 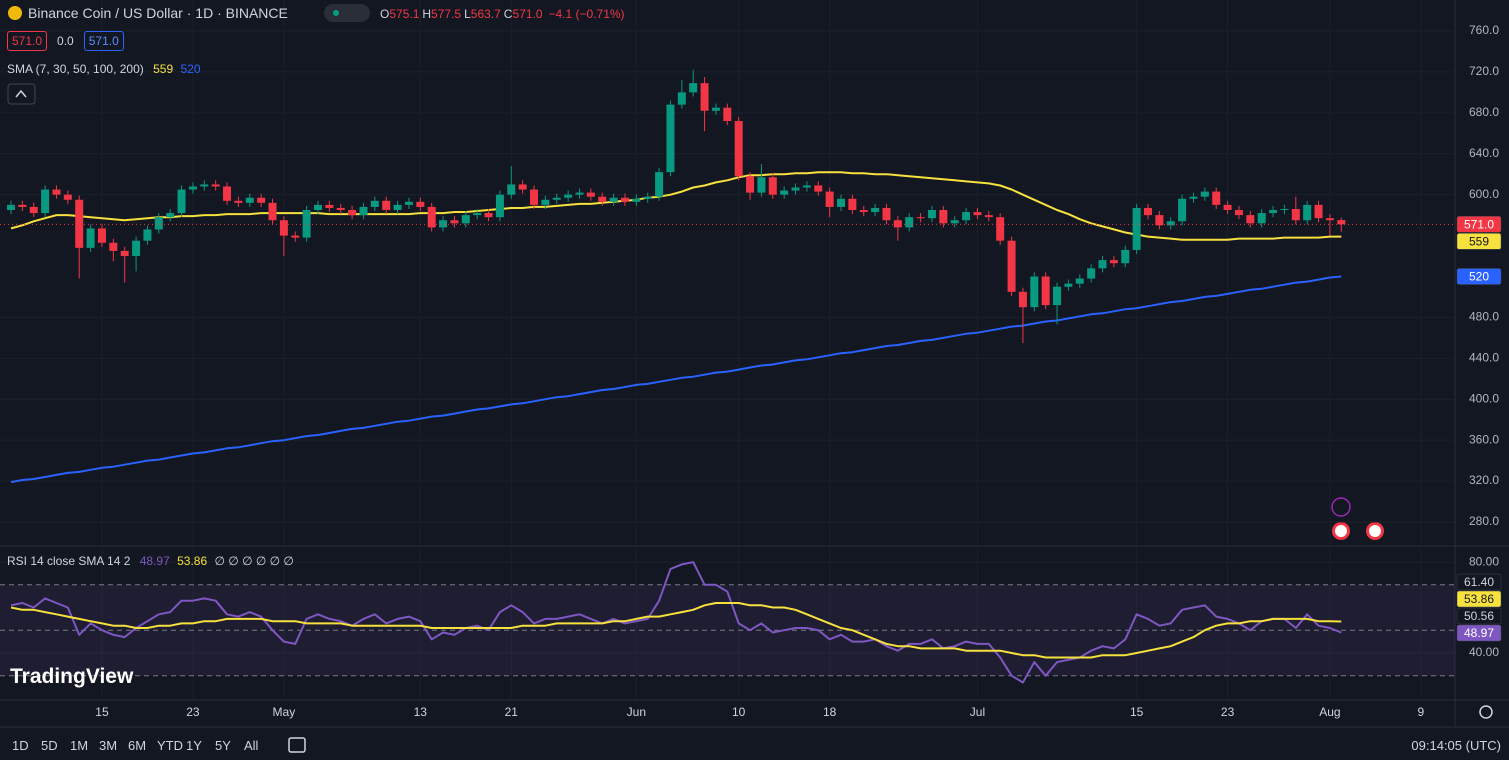 What do you see at coordinates (69, 561) in the screenshot?
I see `rsi-title: RSI 14 close SMA 14 2` at bounding box center [69, 561].